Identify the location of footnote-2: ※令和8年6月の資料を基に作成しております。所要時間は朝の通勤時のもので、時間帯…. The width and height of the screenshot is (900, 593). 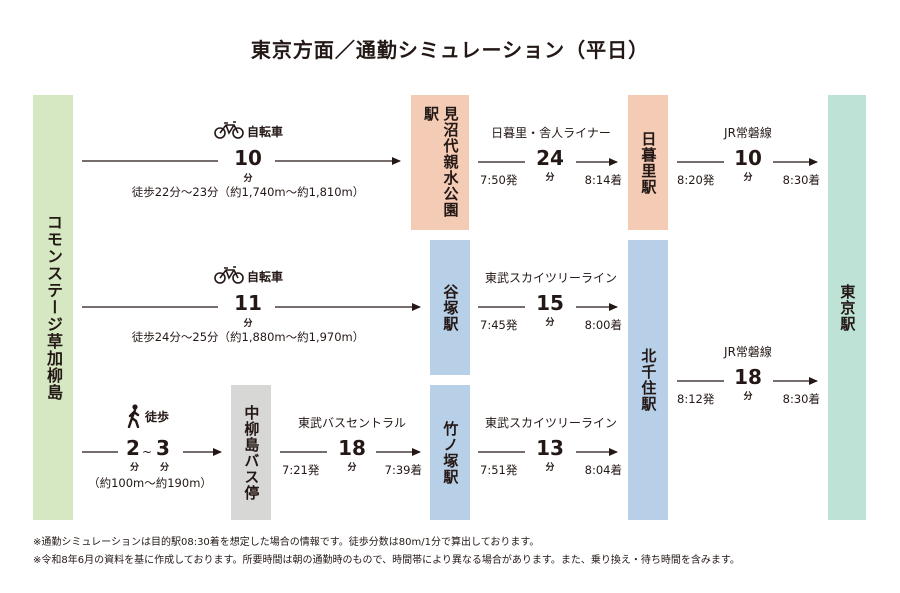
(386, 560).